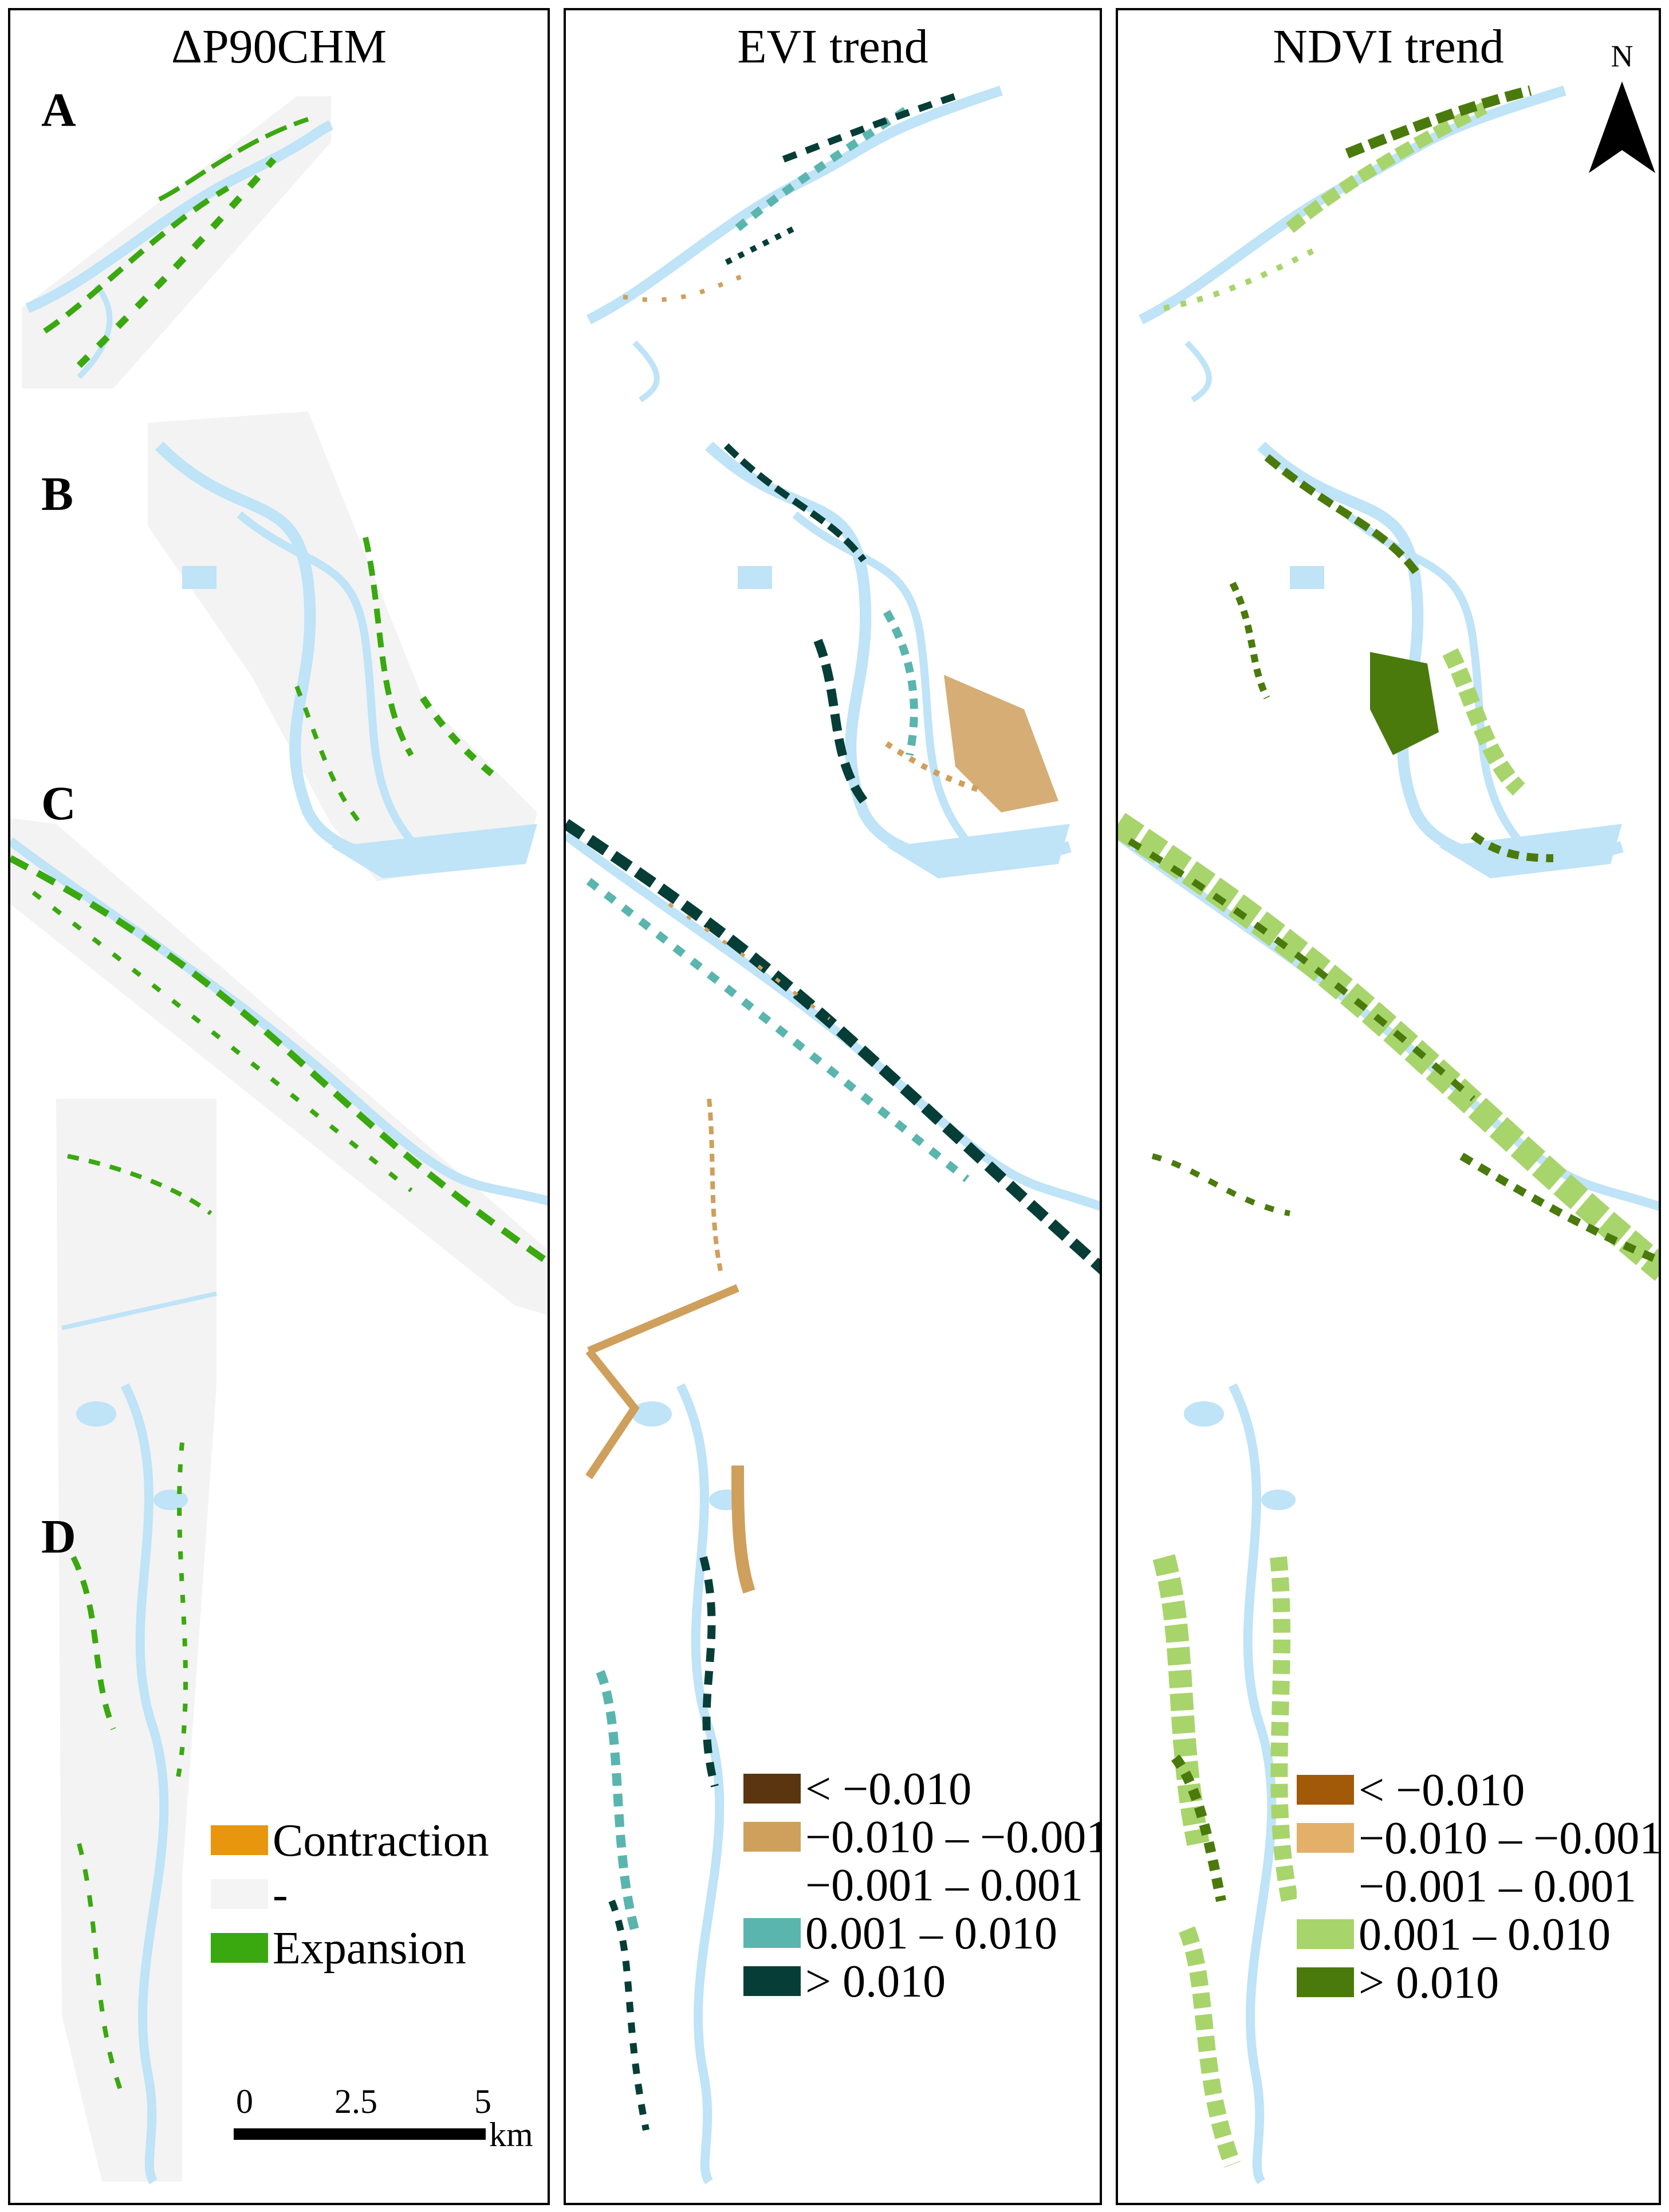 The height and width of the screenshot is (2212, 1669). Describe the element at coordinates (370, 1948) in the screenshot. I see `legend-label: Expansion` at that location.